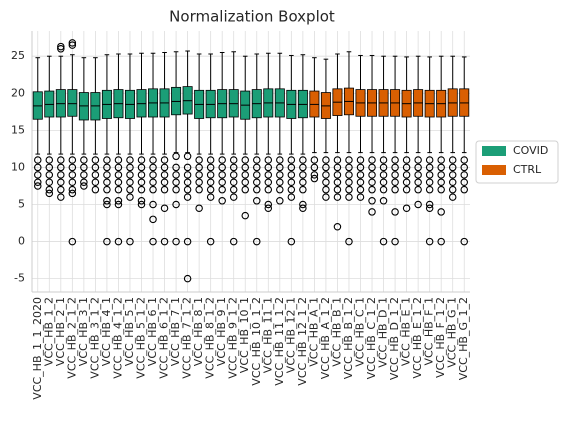 Image resolution: width=566 pixels, height=423 pixels. What do you see at coordinates (336, 332) in the screenshot?
I see `x-tick-label: VCC_HB_B_1` at bounding box center [336, 332].